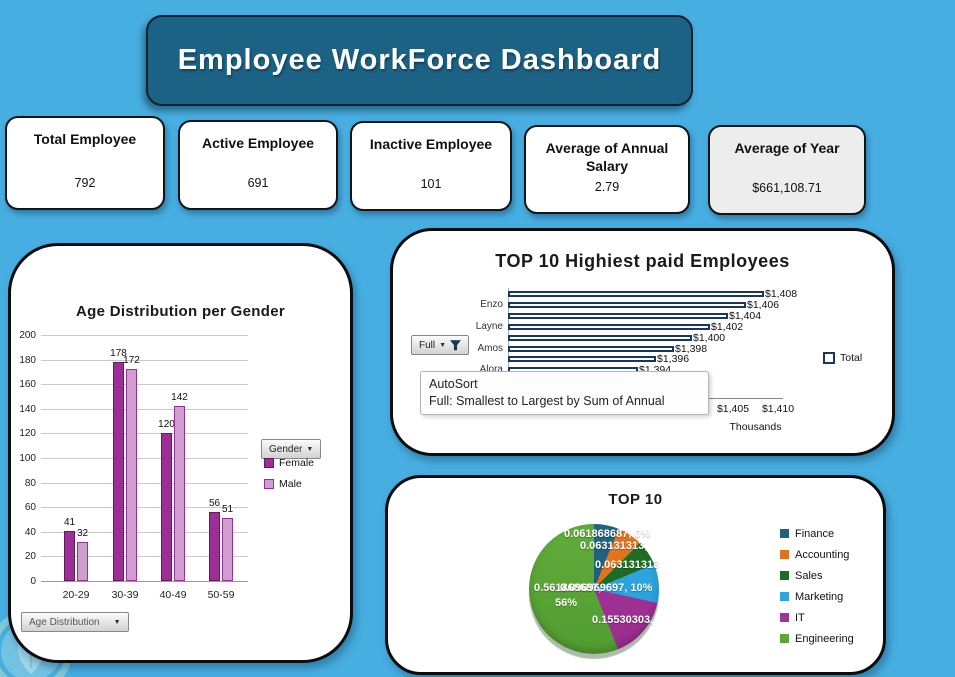 The width and height of the screenshot is (955, 677). What do you see at coordinates (787, 188) in the screenshot?
I see `kpi-value: $661,108.71` at bounding box center [787, 188].